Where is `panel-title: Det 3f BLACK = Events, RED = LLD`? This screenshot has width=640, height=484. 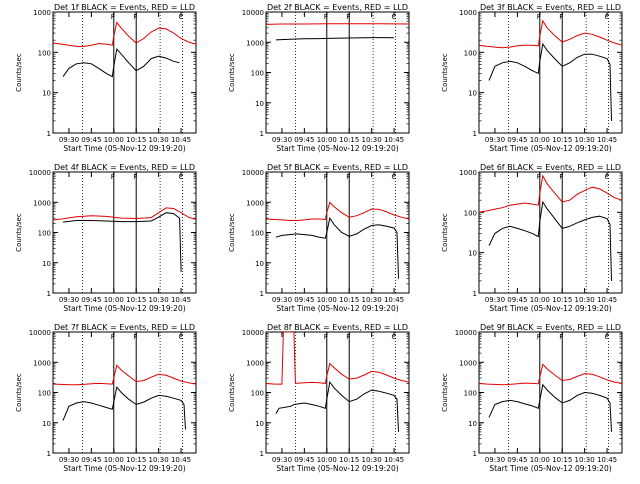
panel-title: Det 3f BLACK = Events, RED = LLD is located at coordinates (550, 7).